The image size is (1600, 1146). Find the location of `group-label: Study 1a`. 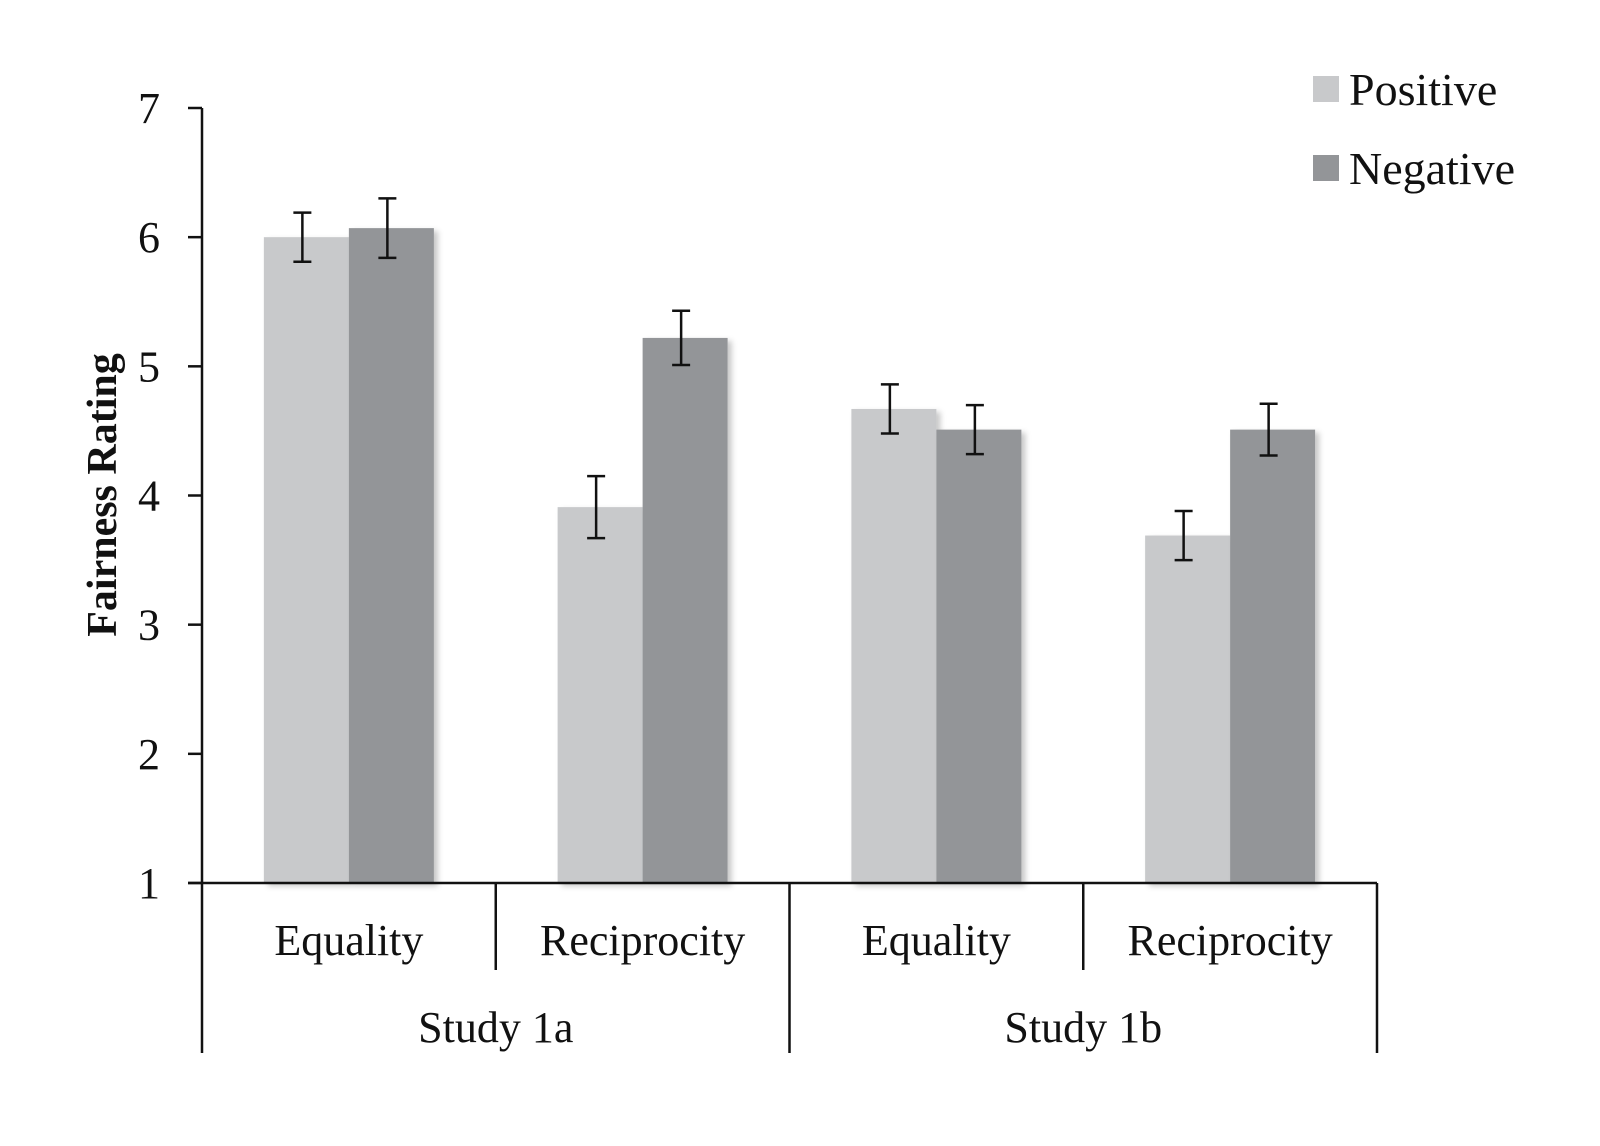

group-label: Study 1a is located at coordinates (495, 1027).